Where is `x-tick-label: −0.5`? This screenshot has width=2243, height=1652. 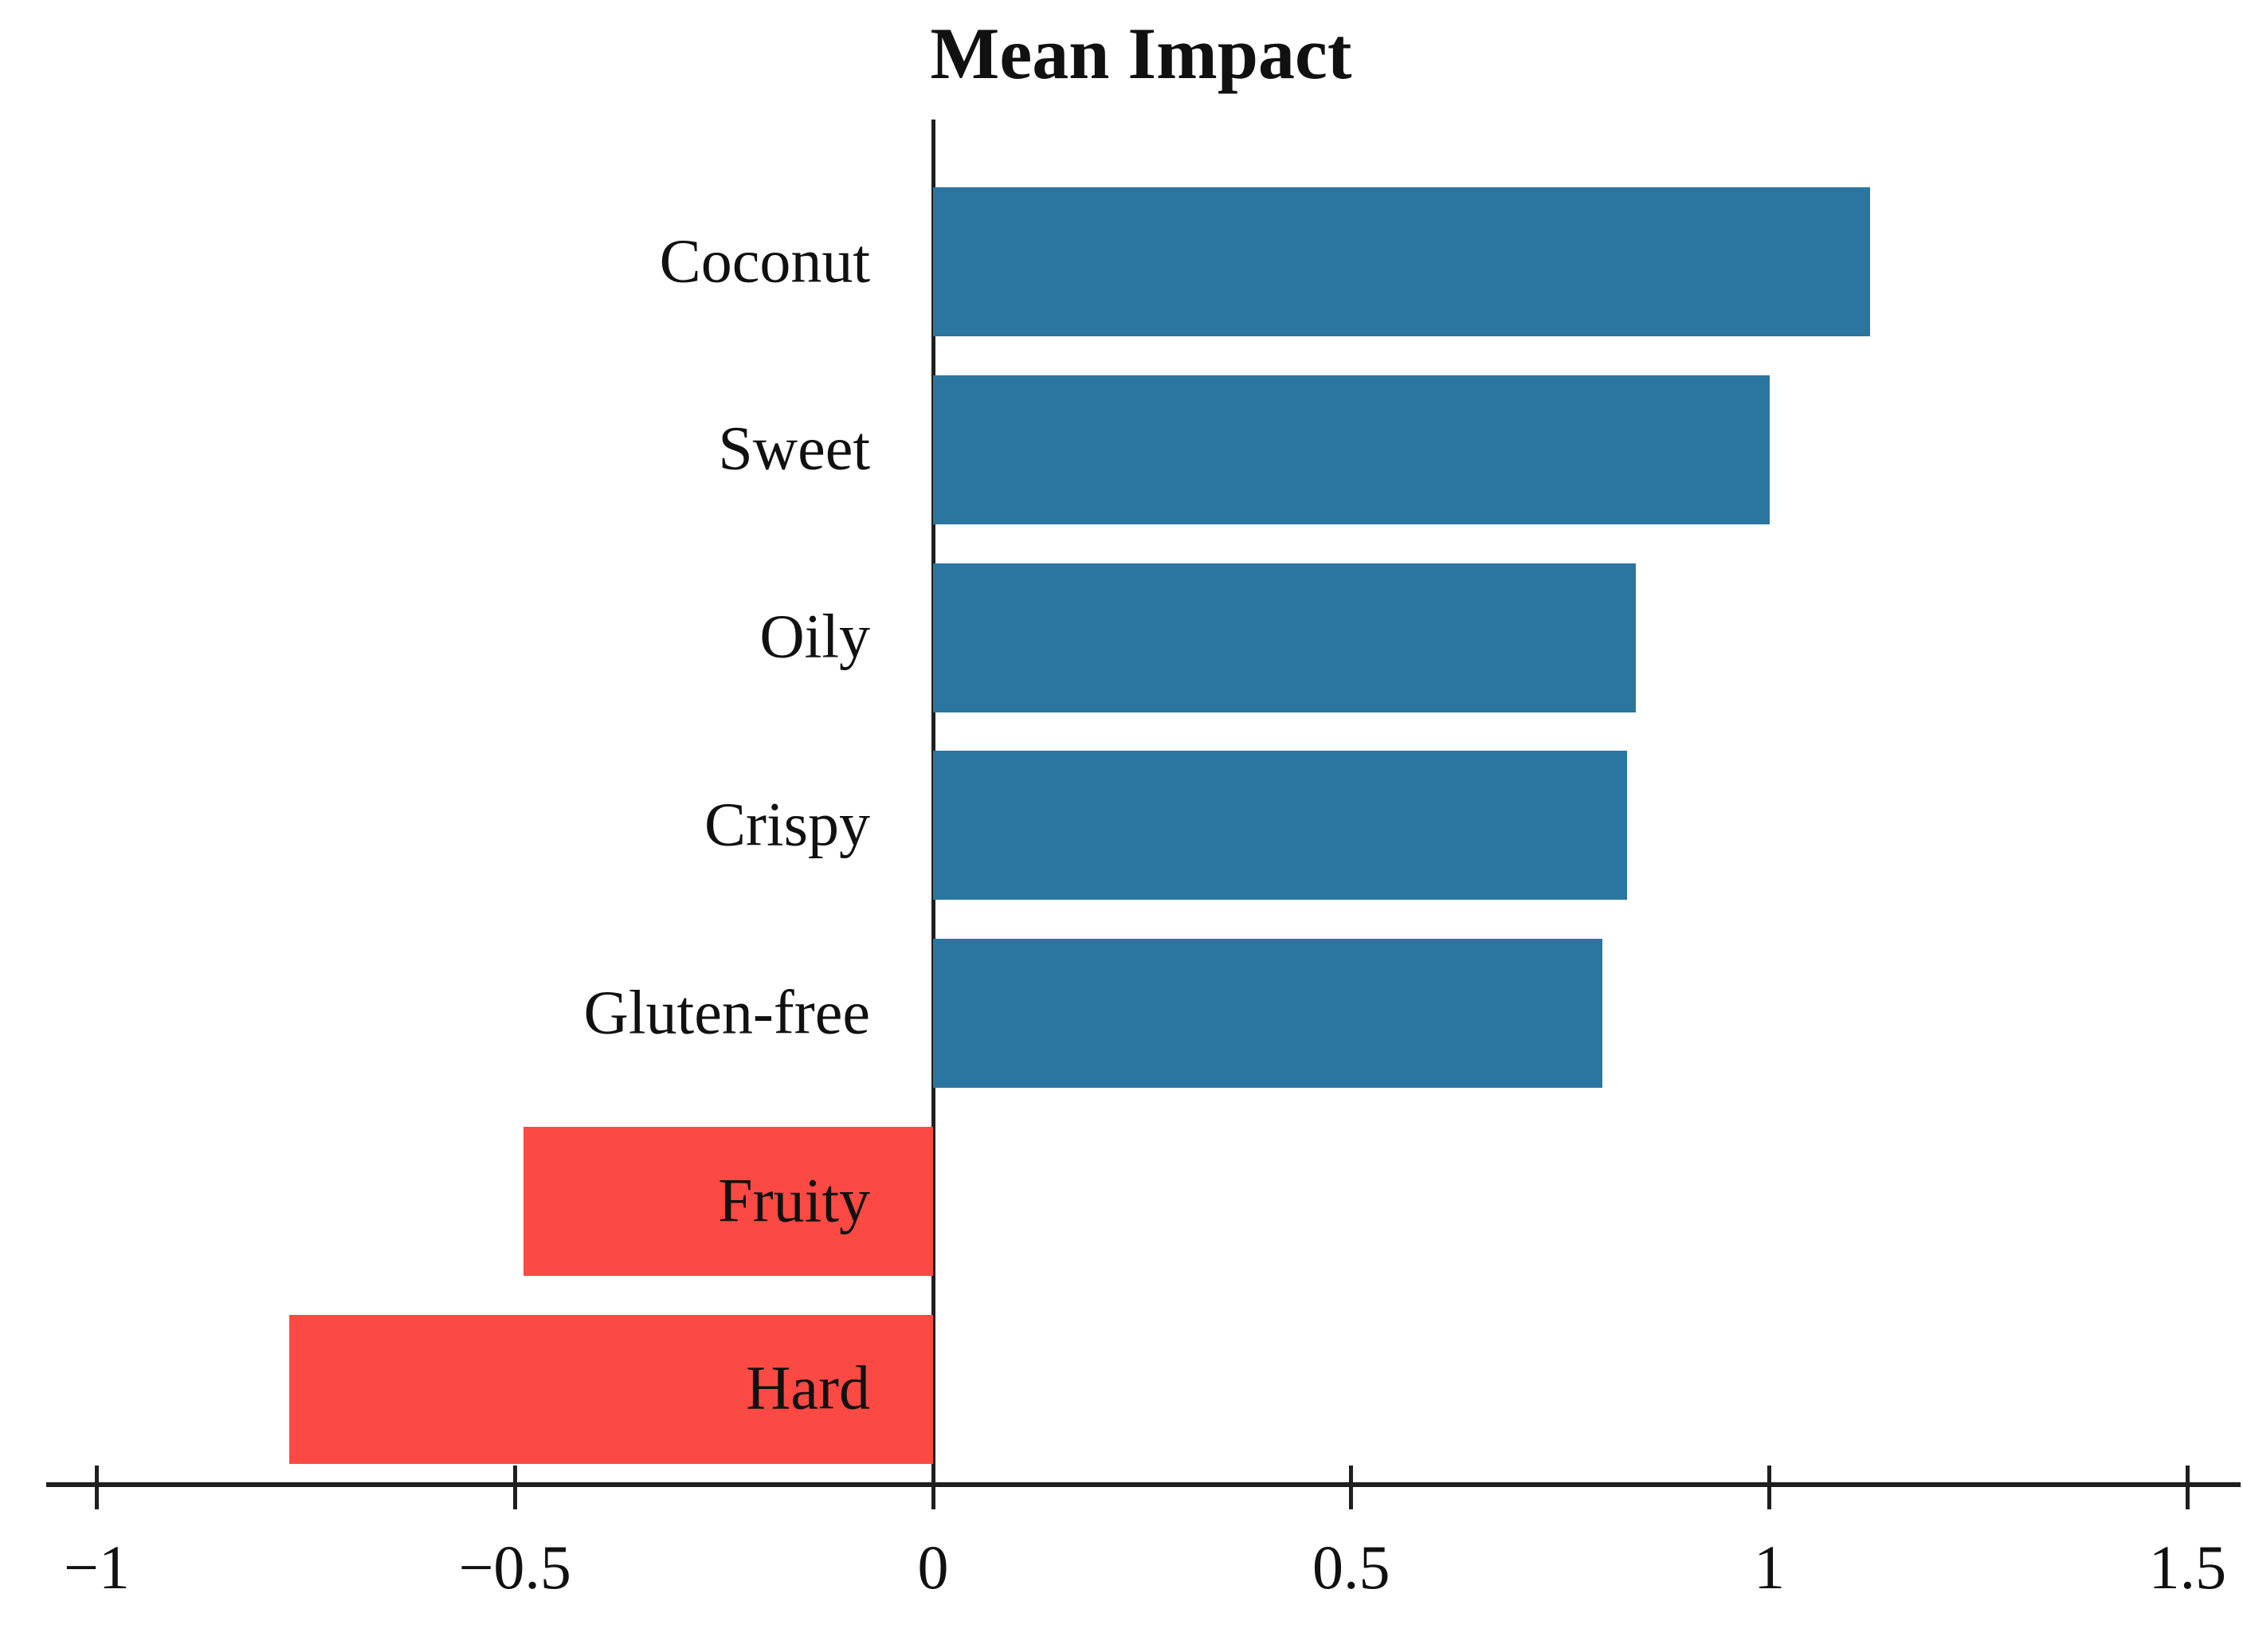 x-tick-label: −0.5 is located at coordinates (514, 1567).